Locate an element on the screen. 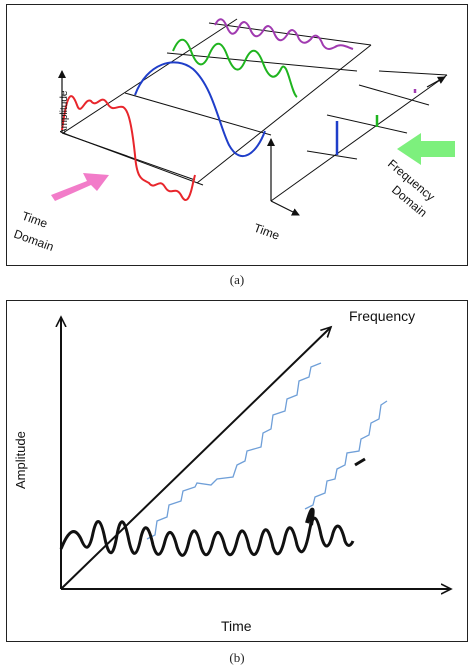 The width and height of the screenshot is (474, 668). time-label-b: Time is located at coordinates (236, 626).